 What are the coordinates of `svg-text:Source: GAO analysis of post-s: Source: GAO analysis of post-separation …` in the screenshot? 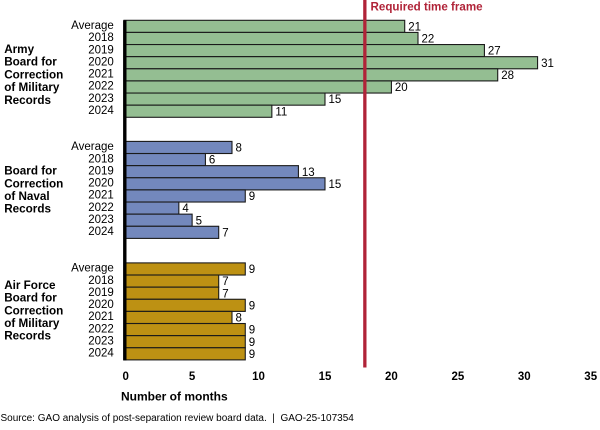 It's located at (178, 418).